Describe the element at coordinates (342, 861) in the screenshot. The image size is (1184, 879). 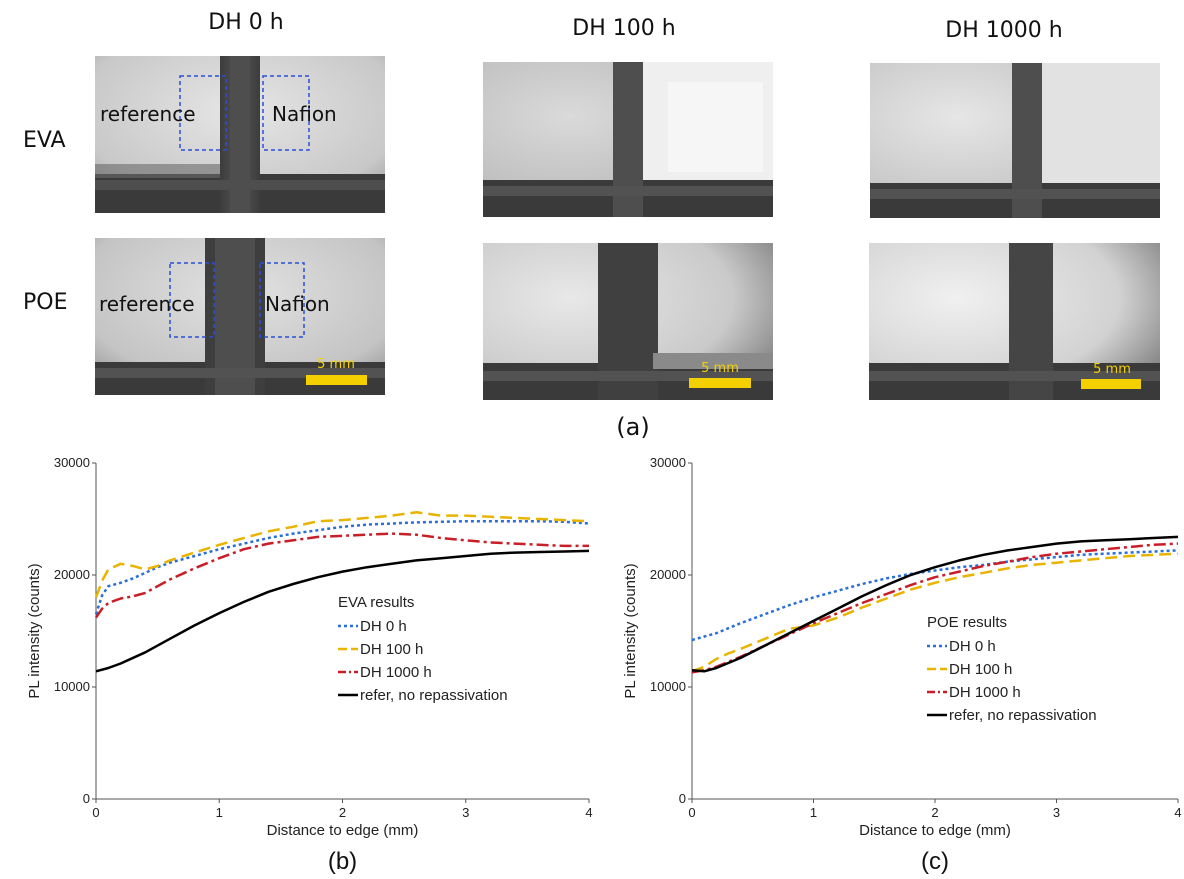
I see `figure-label: (b)` at that location.